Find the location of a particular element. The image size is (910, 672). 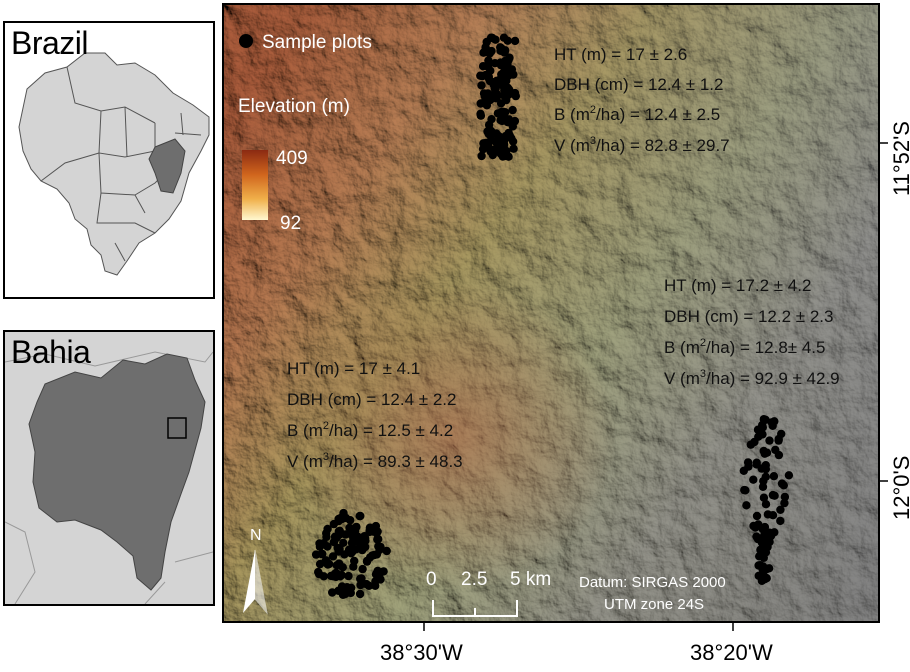

longitude-label-right: 38°20'W is located at coordinates (731, 652).